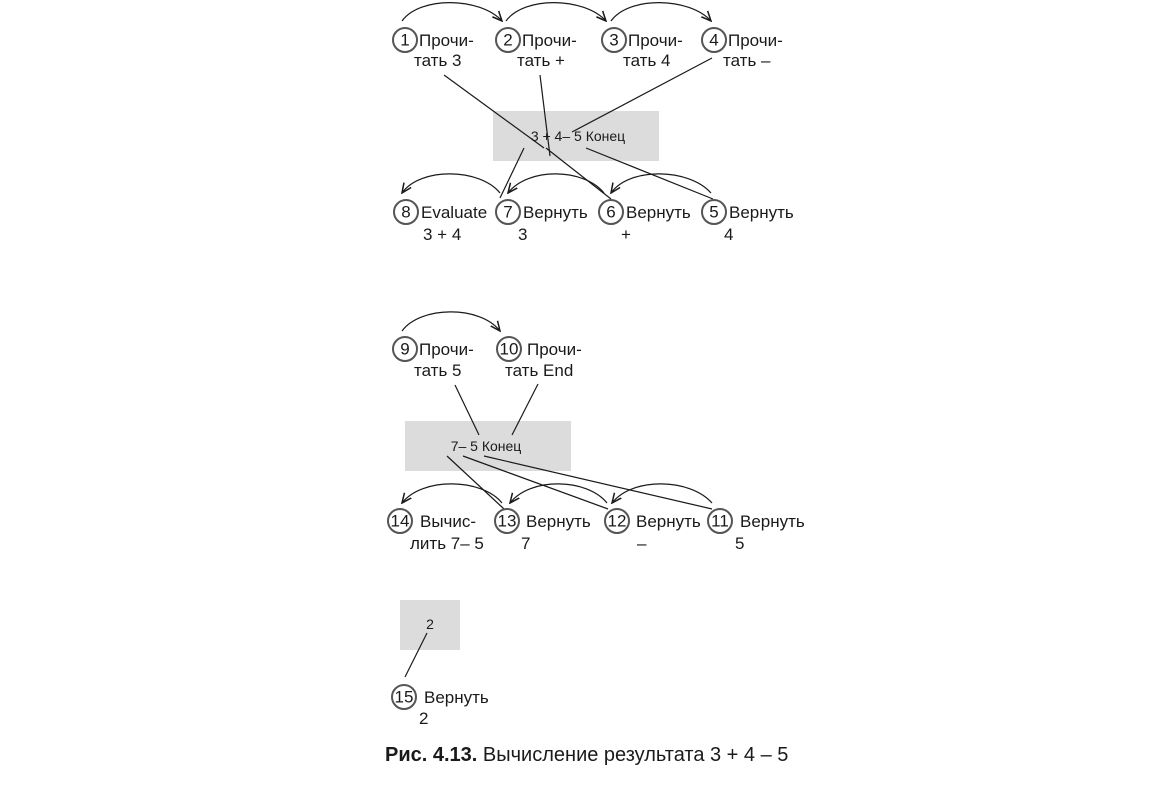  I want to click on step-2-label-line2: тать +, so click(541, 60).